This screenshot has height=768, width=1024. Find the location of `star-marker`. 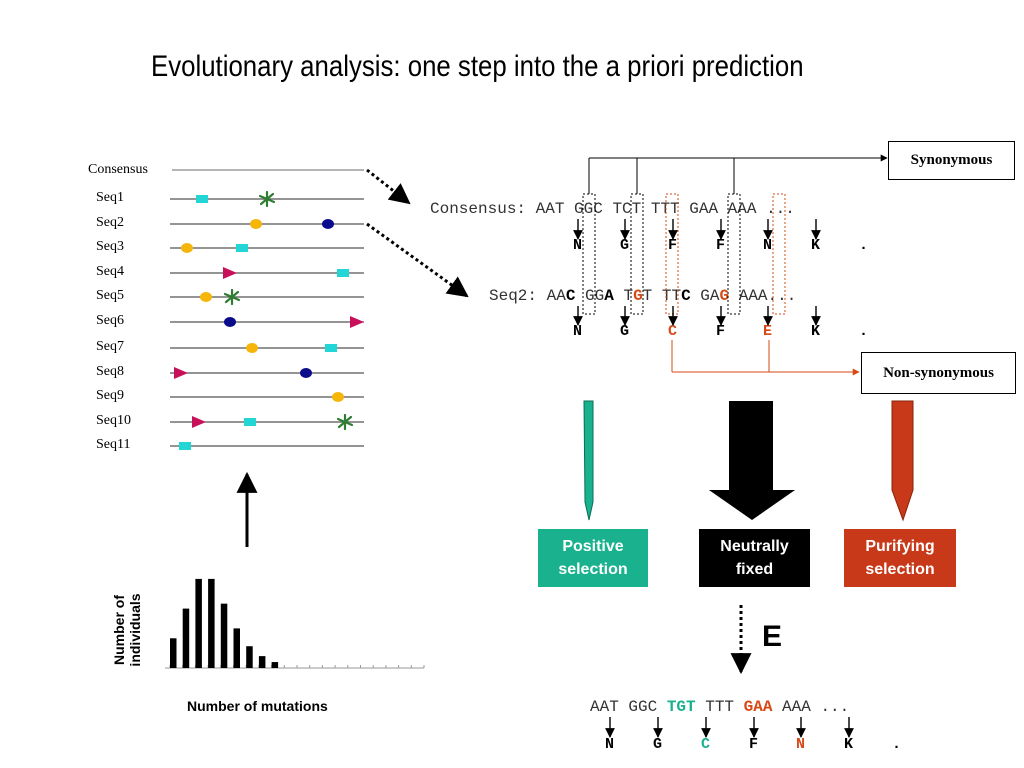

star-marker is located at coordinates (345, 422).